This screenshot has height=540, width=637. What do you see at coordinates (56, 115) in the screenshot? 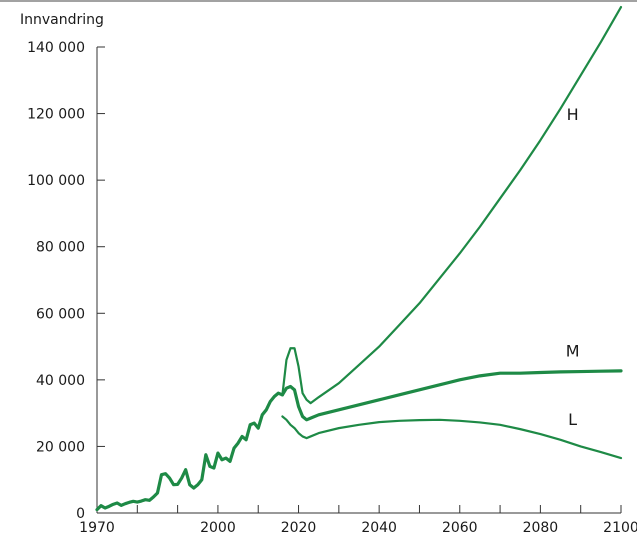
I see `y-tick-label: 120 000` at bounding box center [56, 115].